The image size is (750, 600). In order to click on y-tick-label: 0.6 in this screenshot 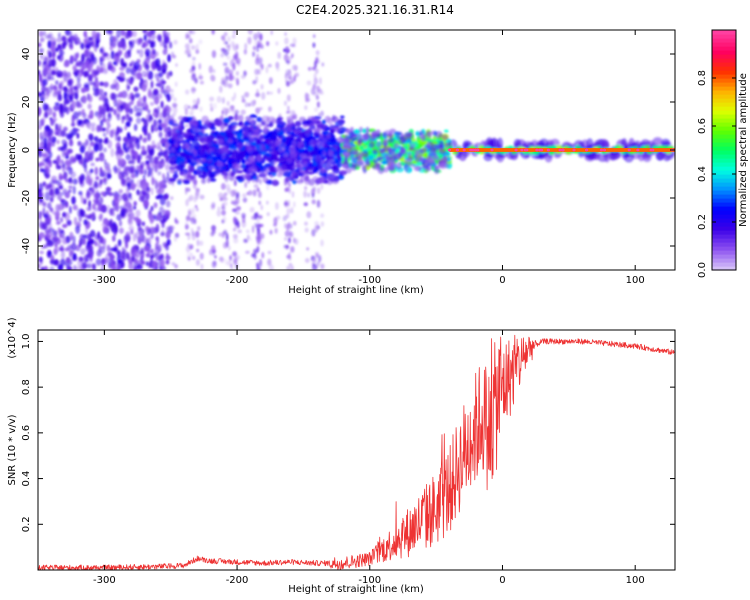, I will do `click(26, 433)`.